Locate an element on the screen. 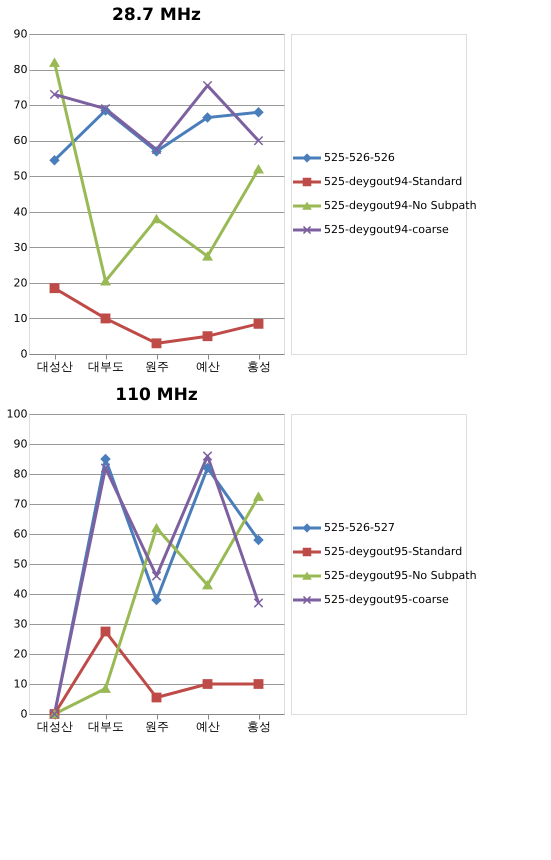 The image size is (551, 860). chart-title: 28.7 MHz is located at coordinates (157, 15).